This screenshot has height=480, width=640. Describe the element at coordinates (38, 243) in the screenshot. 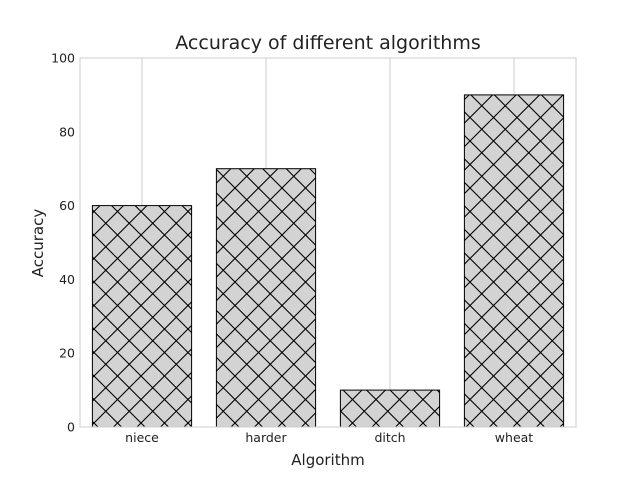

I see `y-axis-label: Accuracy` at that location.